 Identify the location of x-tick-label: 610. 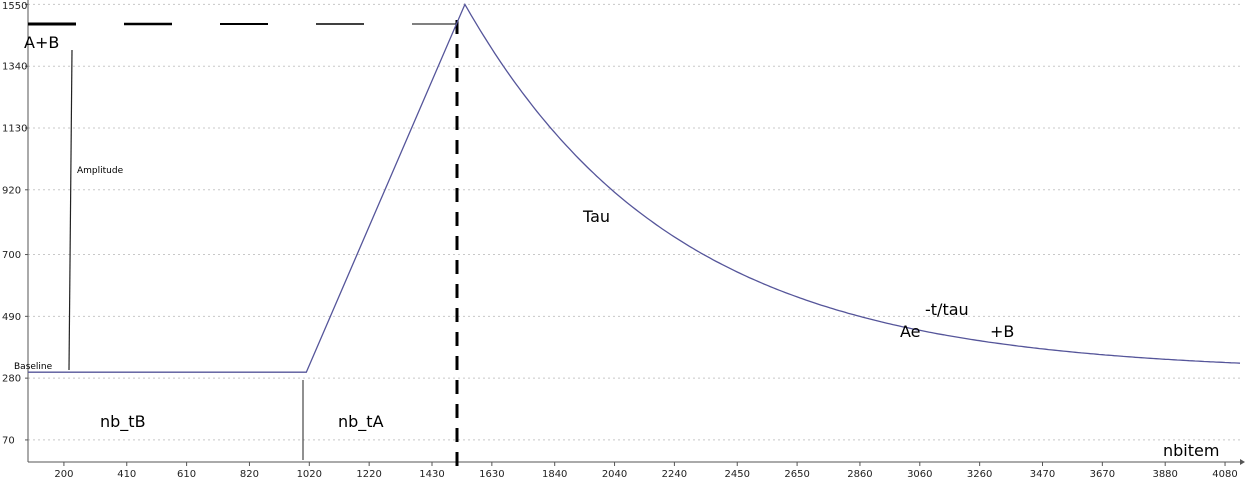
(186, 474).